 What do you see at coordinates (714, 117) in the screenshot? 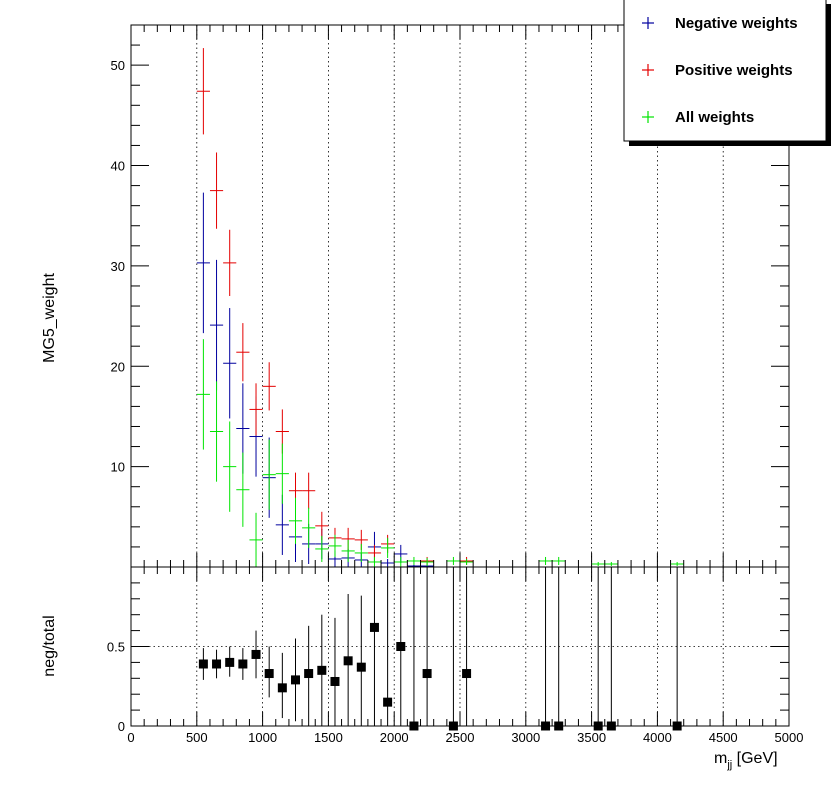
I see `legend-label: All weights` at bounding box center [714, 117].